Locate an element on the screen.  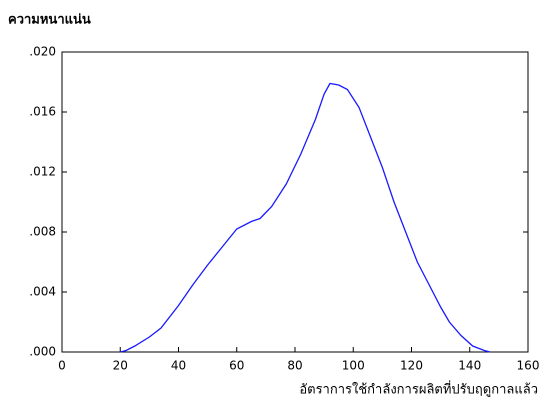
x-tick-label: 40 is located at coordinates (178, 366).